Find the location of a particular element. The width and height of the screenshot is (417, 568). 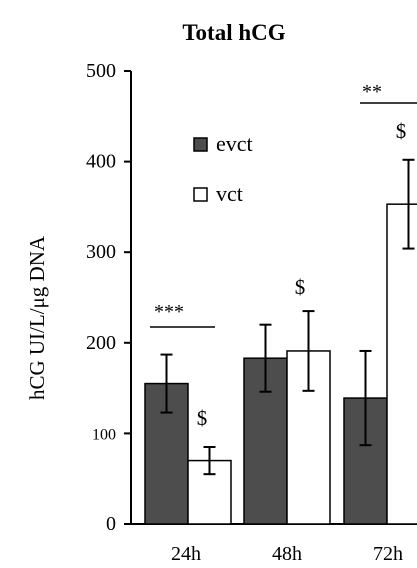

dollar-mark-72h: $ is located at coordinates (401, 131).